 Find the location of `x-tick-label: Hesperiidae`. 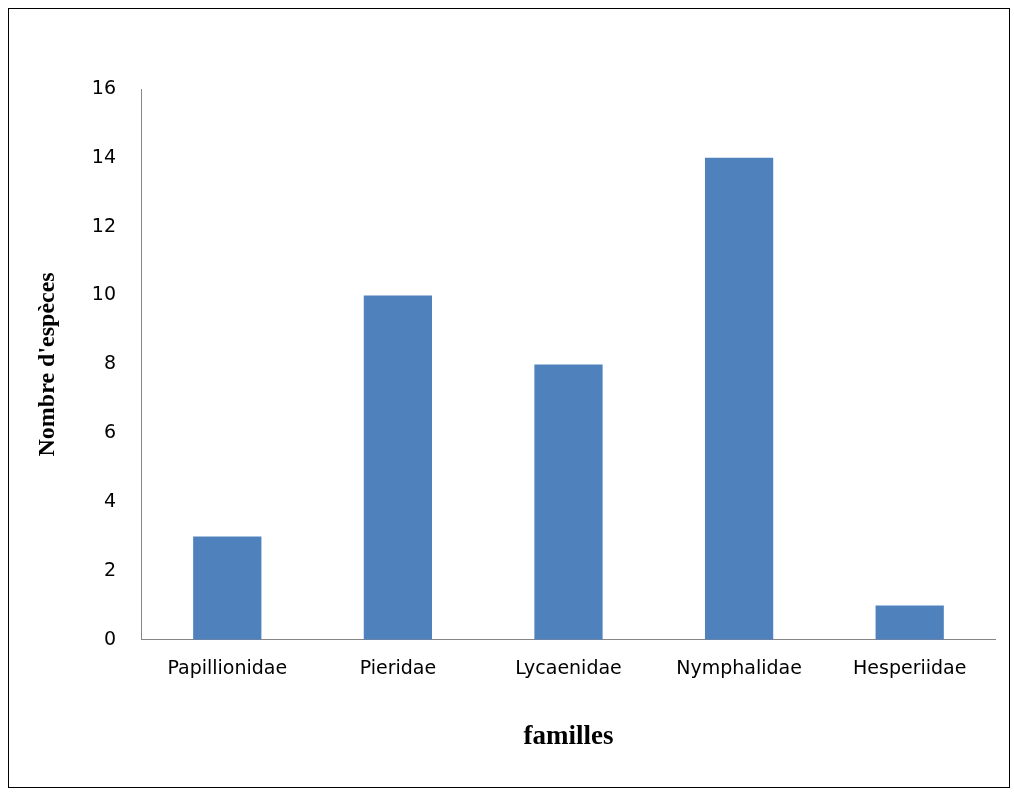

x-tick-label: Hesperiidae is located at coordinates (910, 667).